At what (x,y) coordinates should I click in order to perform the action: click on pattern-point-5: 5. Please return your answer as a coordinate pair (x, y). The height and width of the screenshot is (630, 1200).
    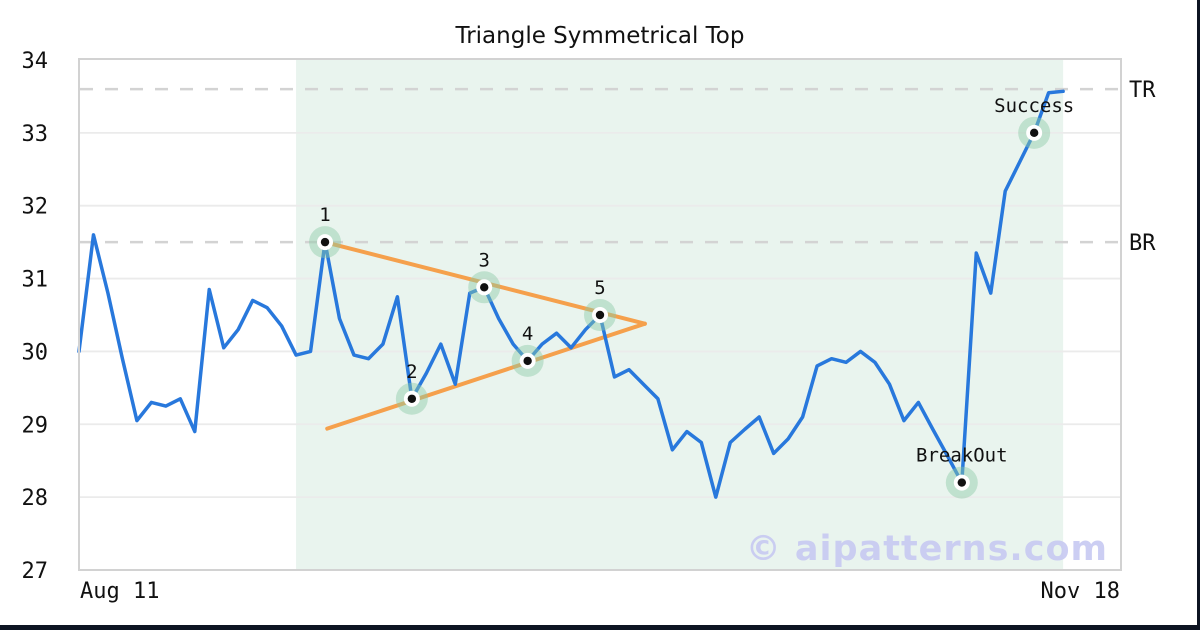
    Looking at the image, I should click on (600, 304).